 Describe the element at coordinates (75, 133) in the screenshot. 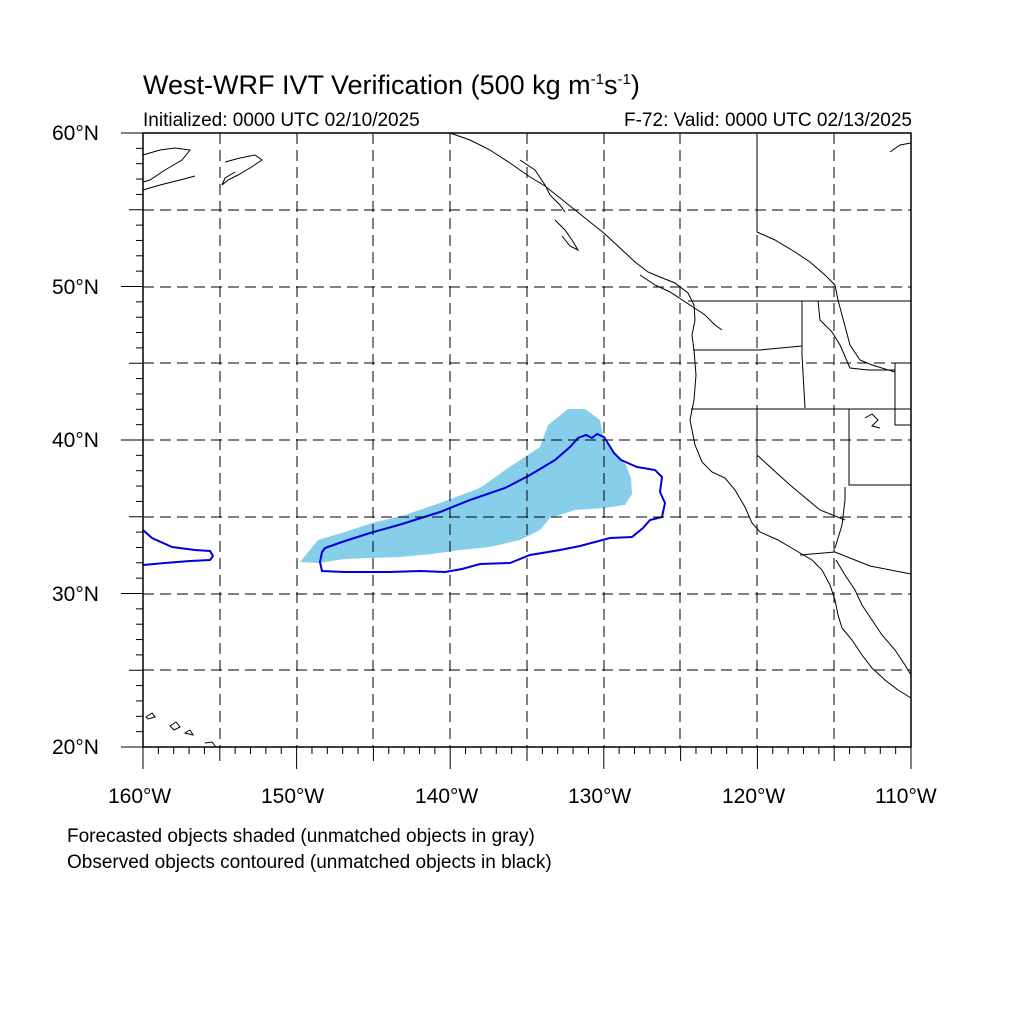

I see `lat-label-60n: 60°N` at that location.